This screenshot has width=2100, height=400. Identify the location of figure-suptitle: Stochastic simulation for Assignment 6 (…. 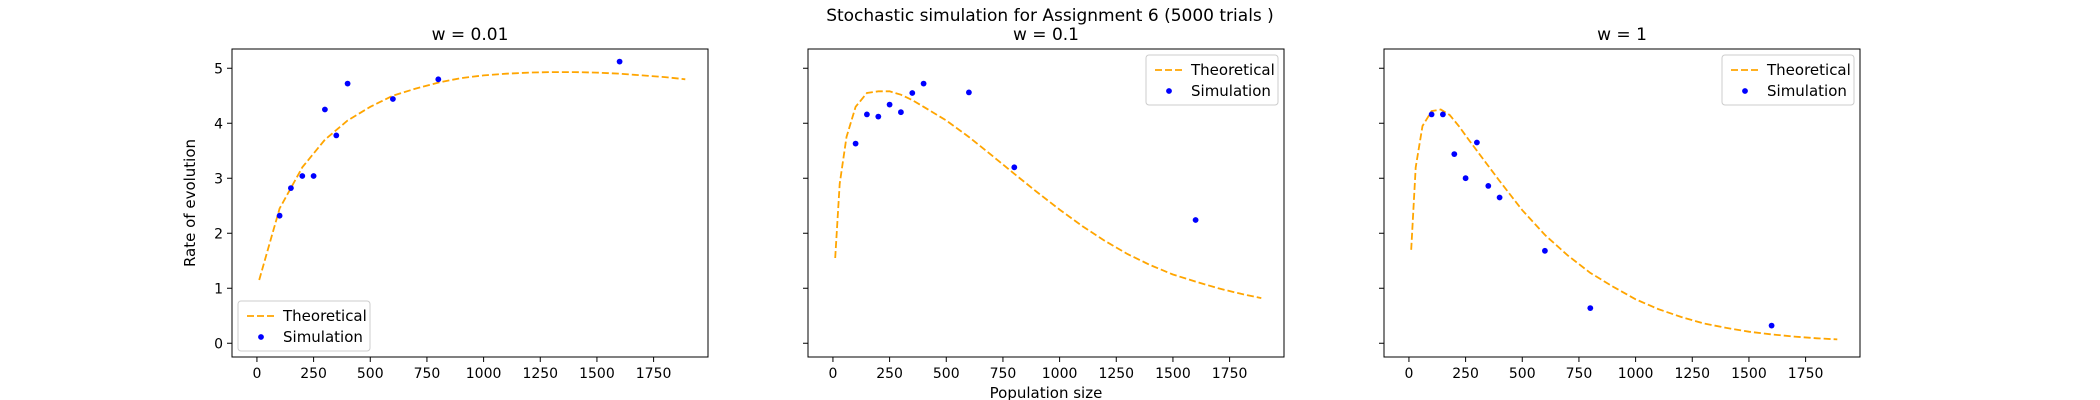
(1050, 16).